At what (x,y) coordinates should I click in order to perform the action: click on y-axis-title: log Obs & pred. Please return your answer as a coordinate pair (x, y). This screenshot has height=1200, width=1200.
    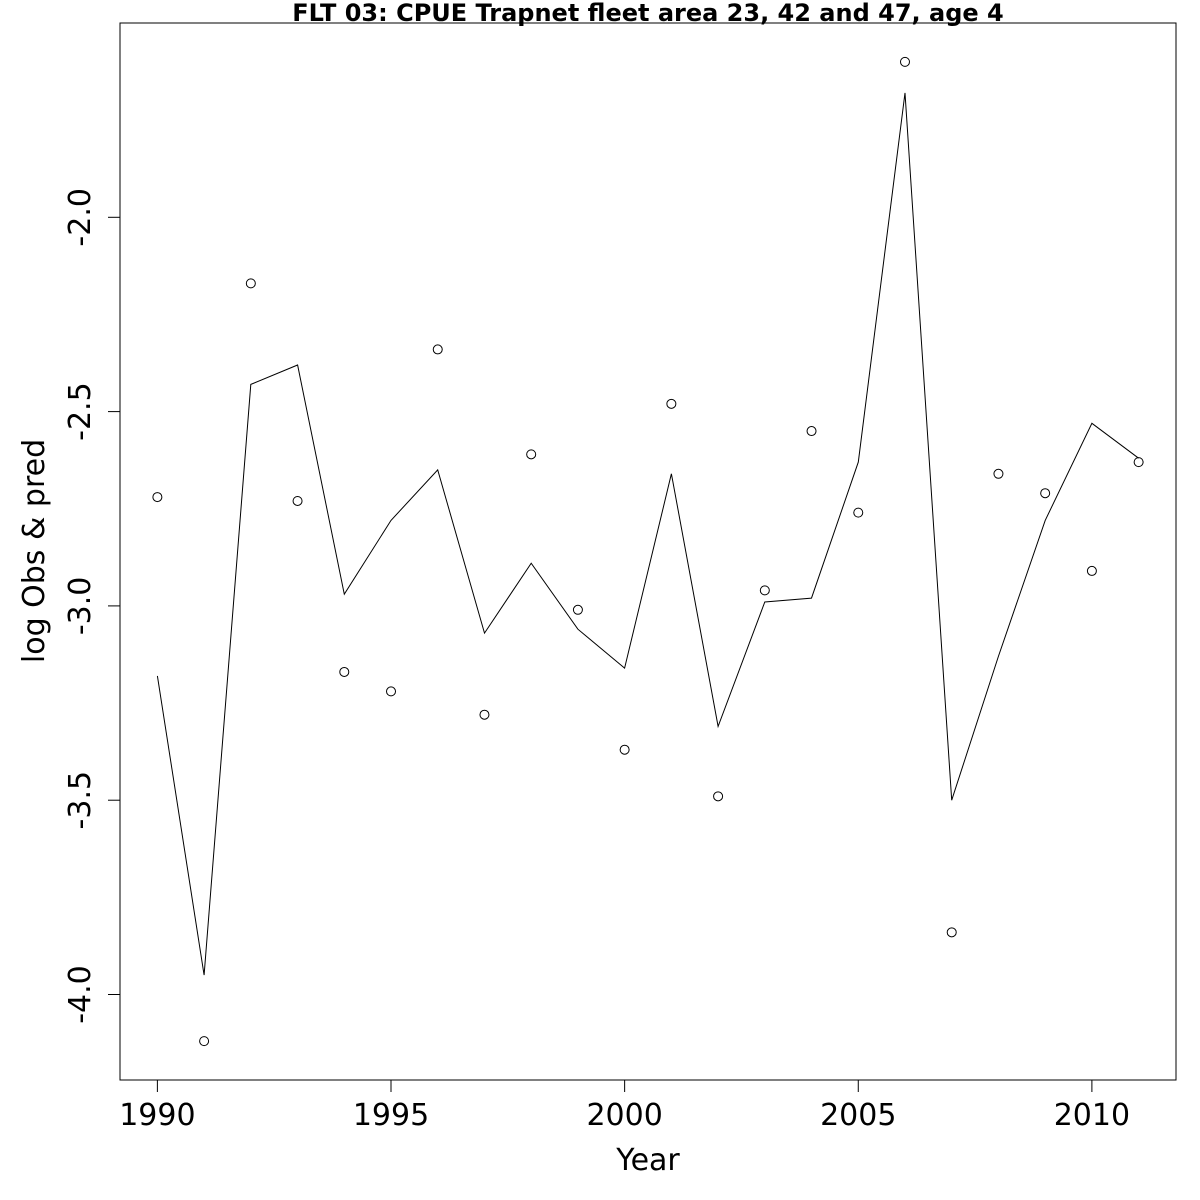
    Looking at the image, I should click on (34, 551).